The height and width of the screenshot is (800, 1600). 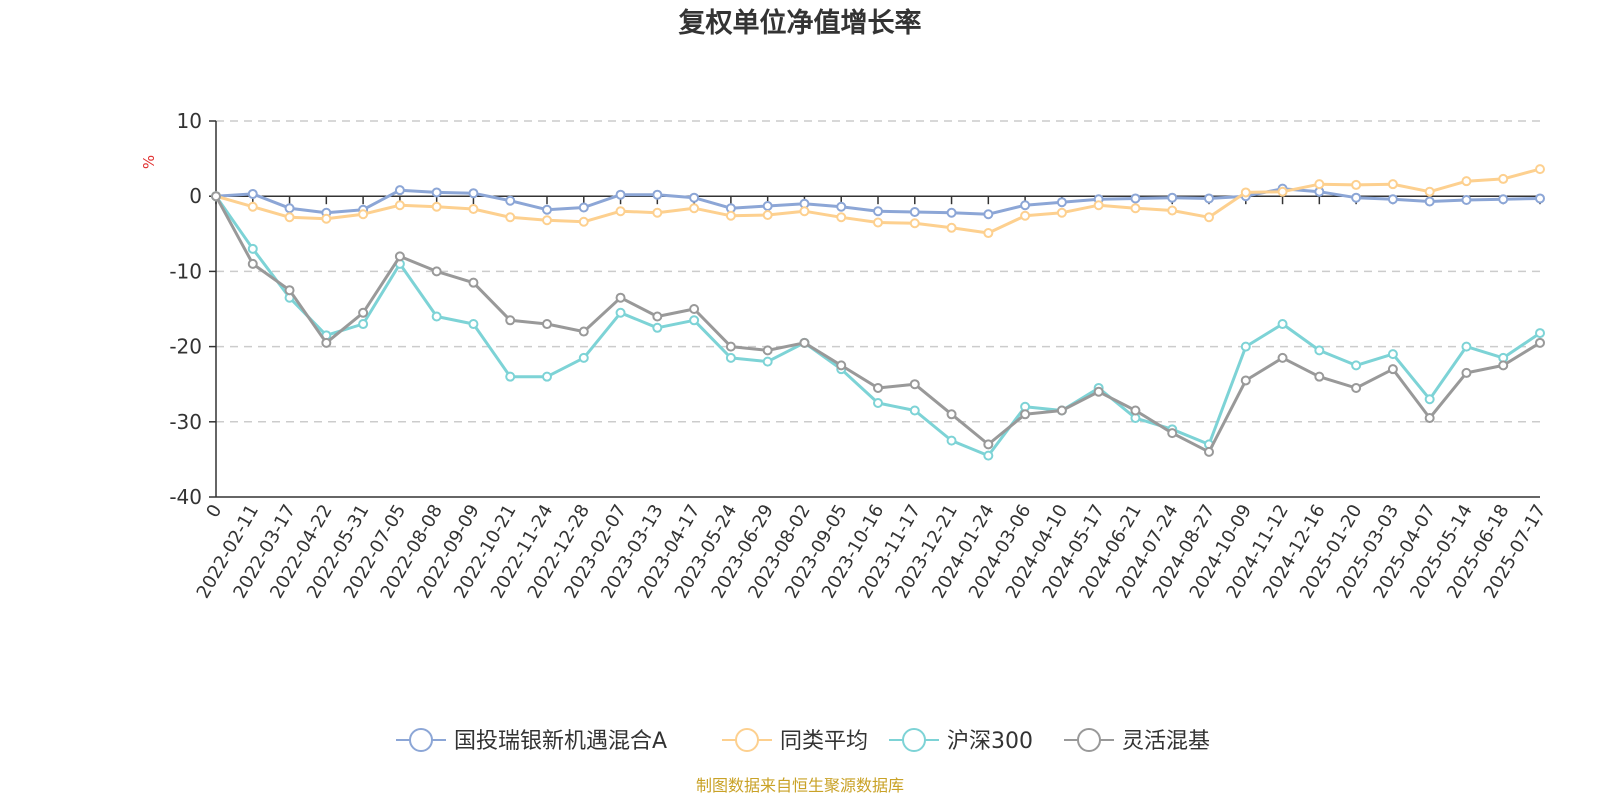 What do you see at coordinates (531, 741) in the screenshot?
I see `legend-item: 国投瑞银新机遇混合A` at bounding box center [531, 741].